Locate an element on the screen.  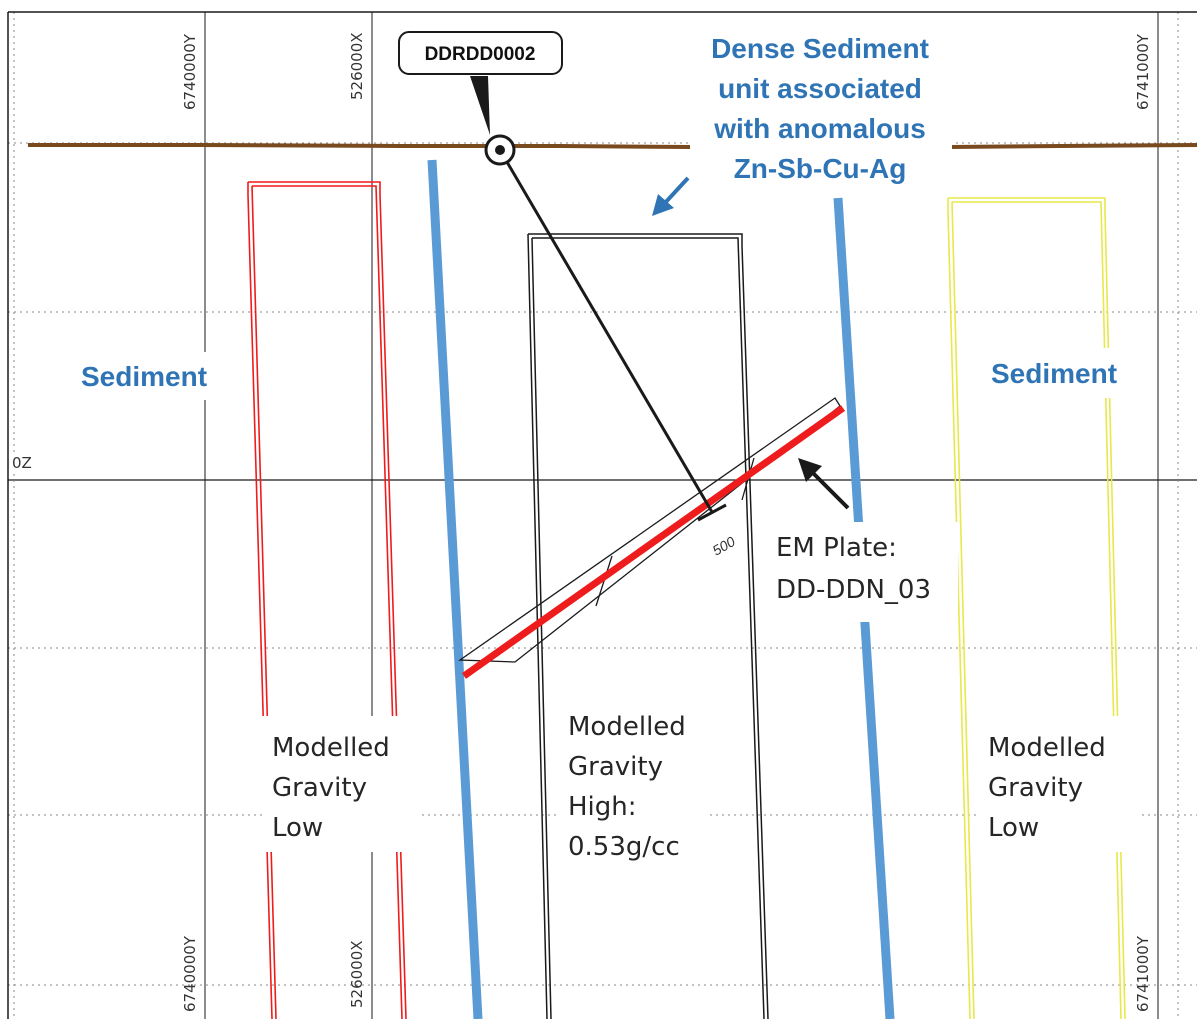
sediment-left-bg is located at coordinates (145, 376).